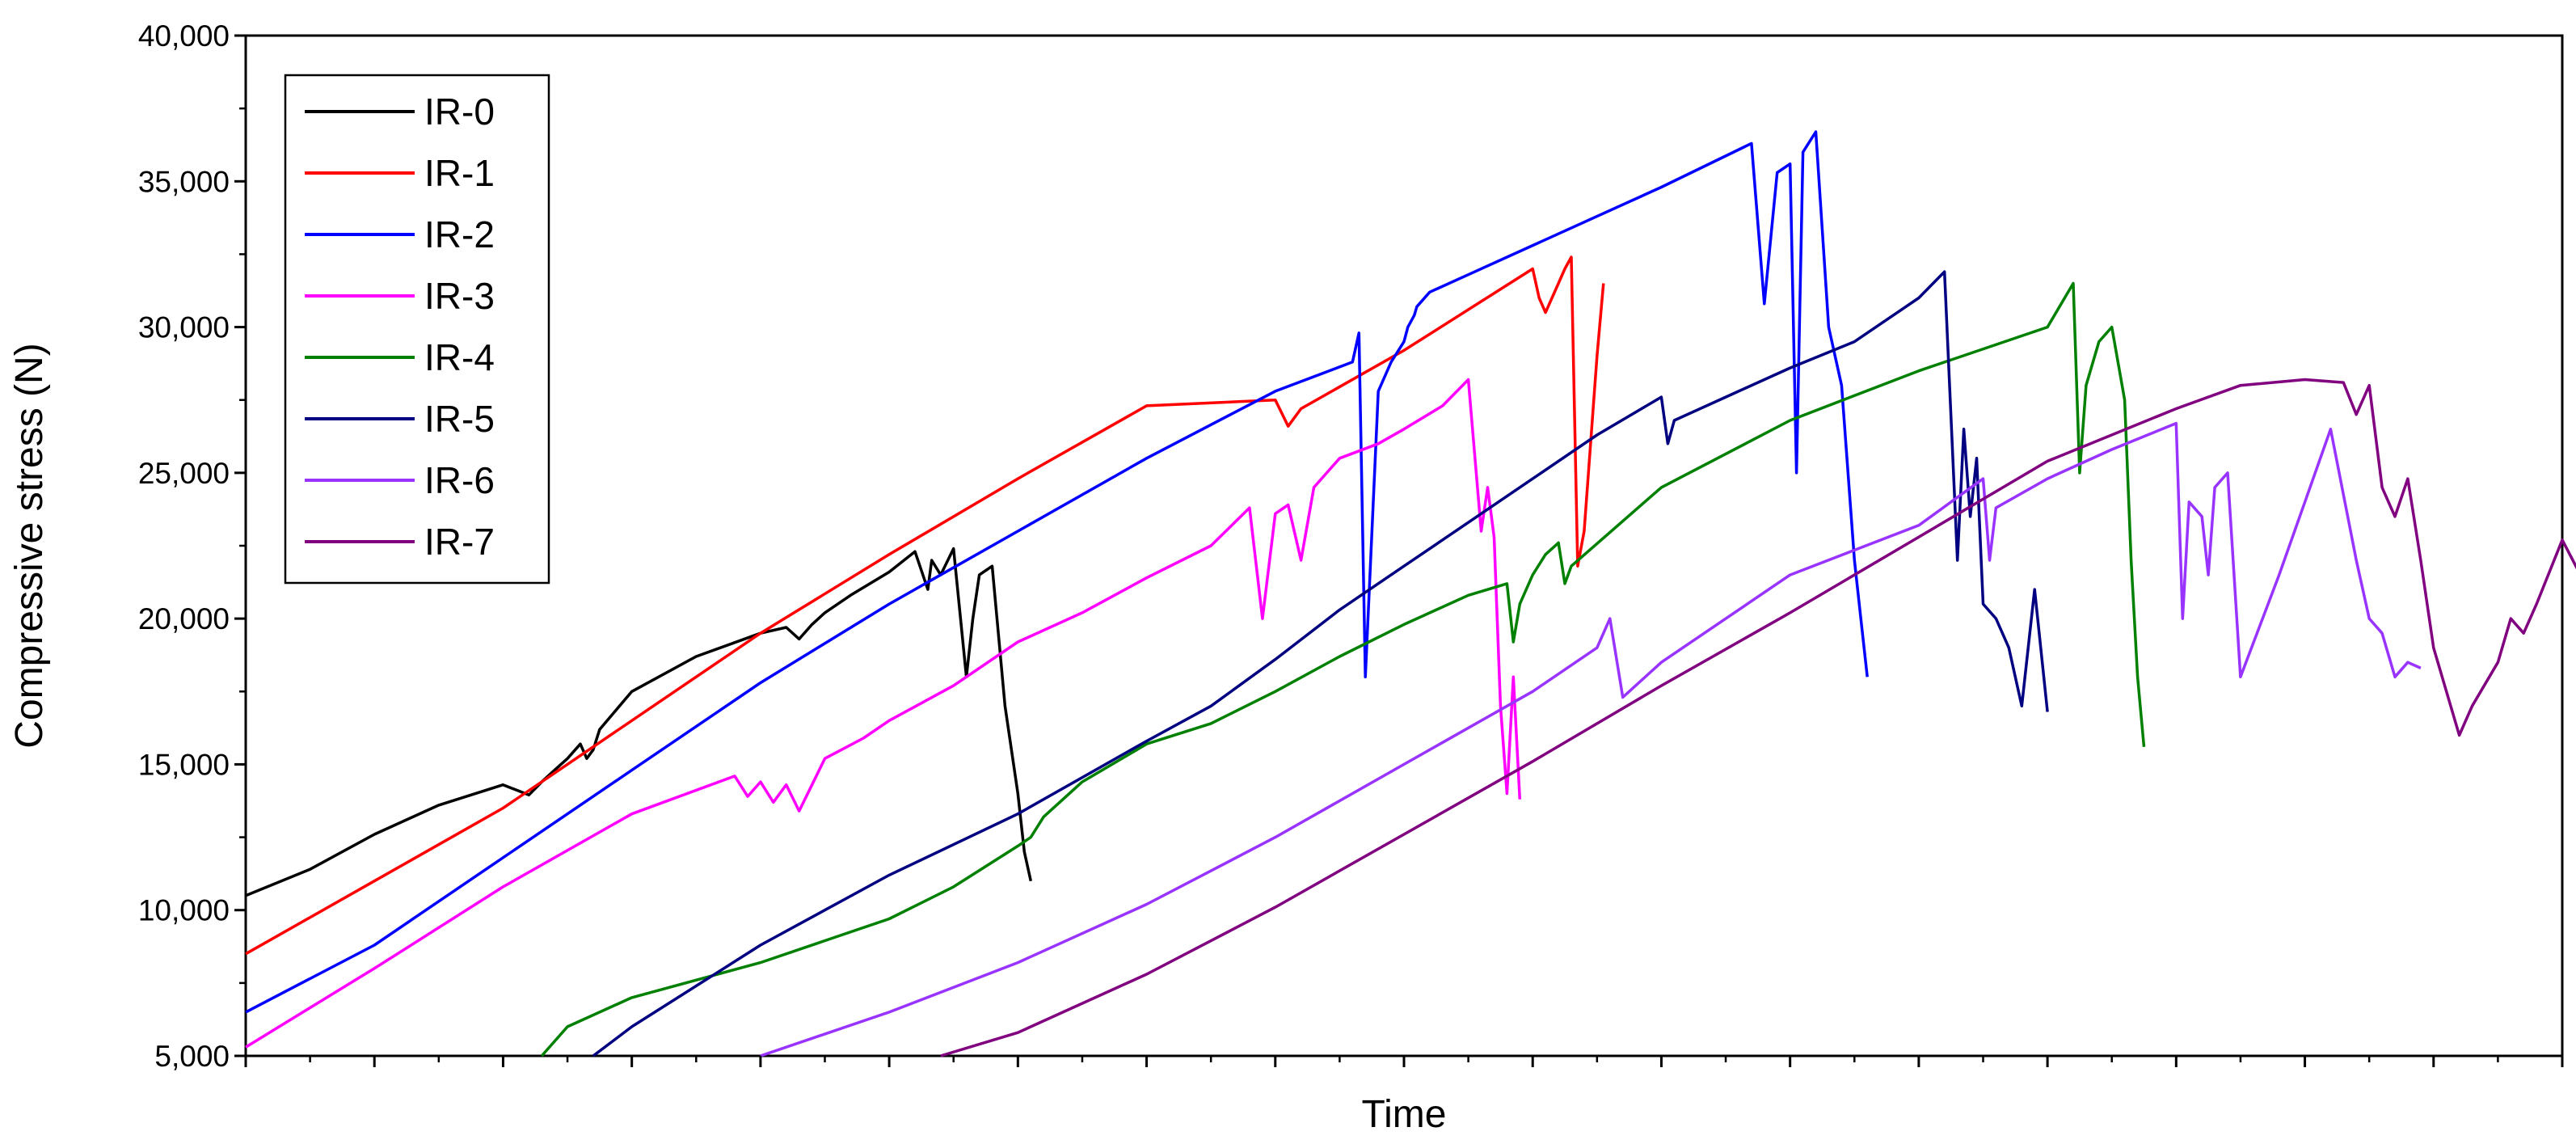 Image resolution: width=2576 pixels, height=1144 pixels. Describe the element at coordinates (30, 545) in the screenshot. I see `y-axis-title: Compressive stress (N)` at that location.